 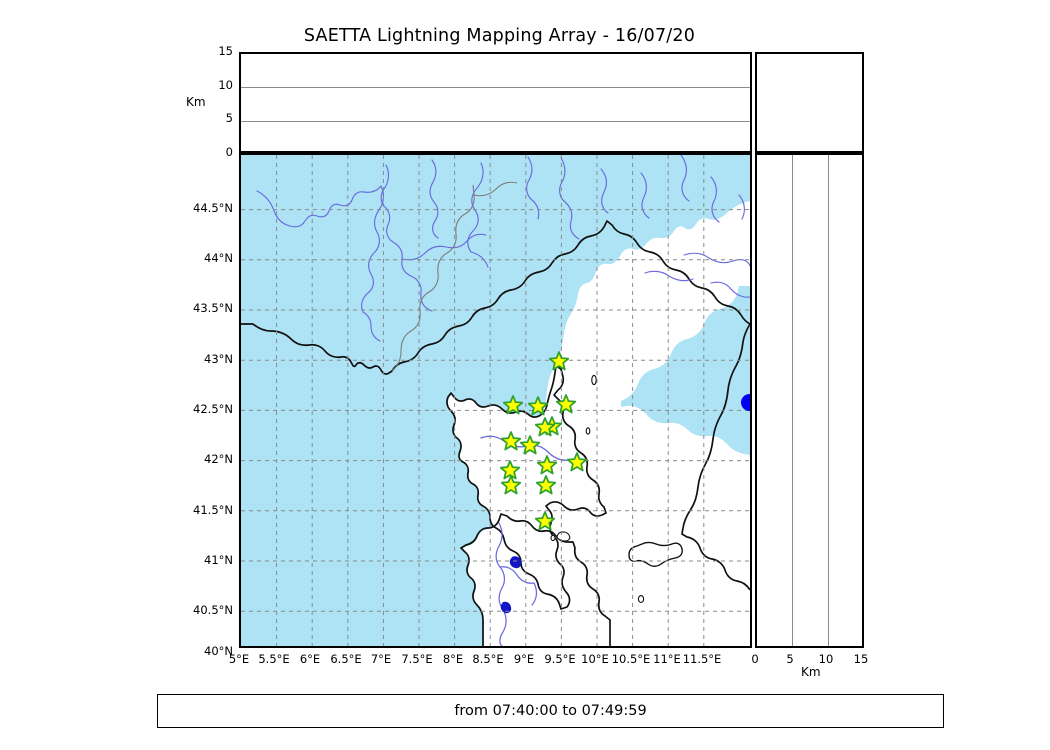 What do you see at coordinates (346, 659) in the screenshot?
I see `xtick-lon-6.5: 6.5°E` at bounding box center [346, 659].